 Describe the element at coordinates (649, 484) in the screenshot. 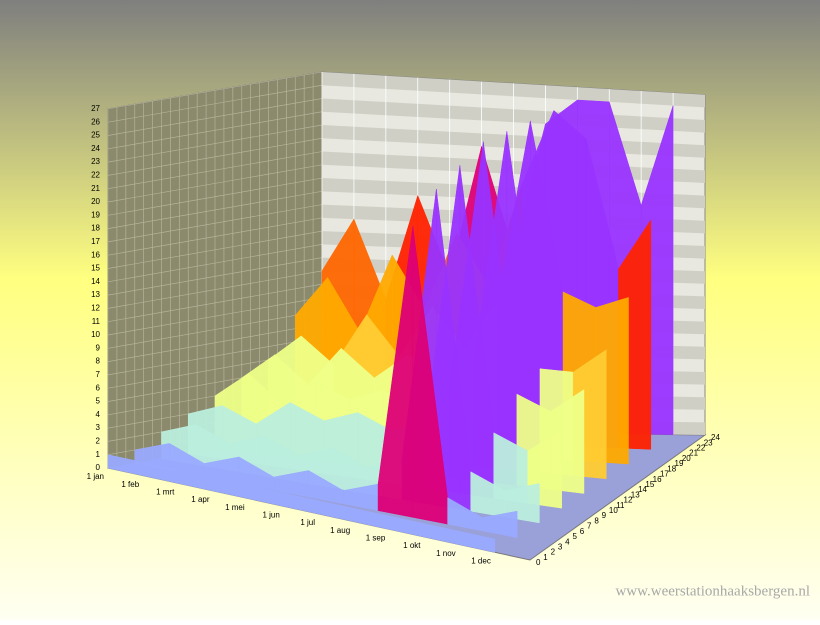

I see `z-tick-label: 15` at that location.